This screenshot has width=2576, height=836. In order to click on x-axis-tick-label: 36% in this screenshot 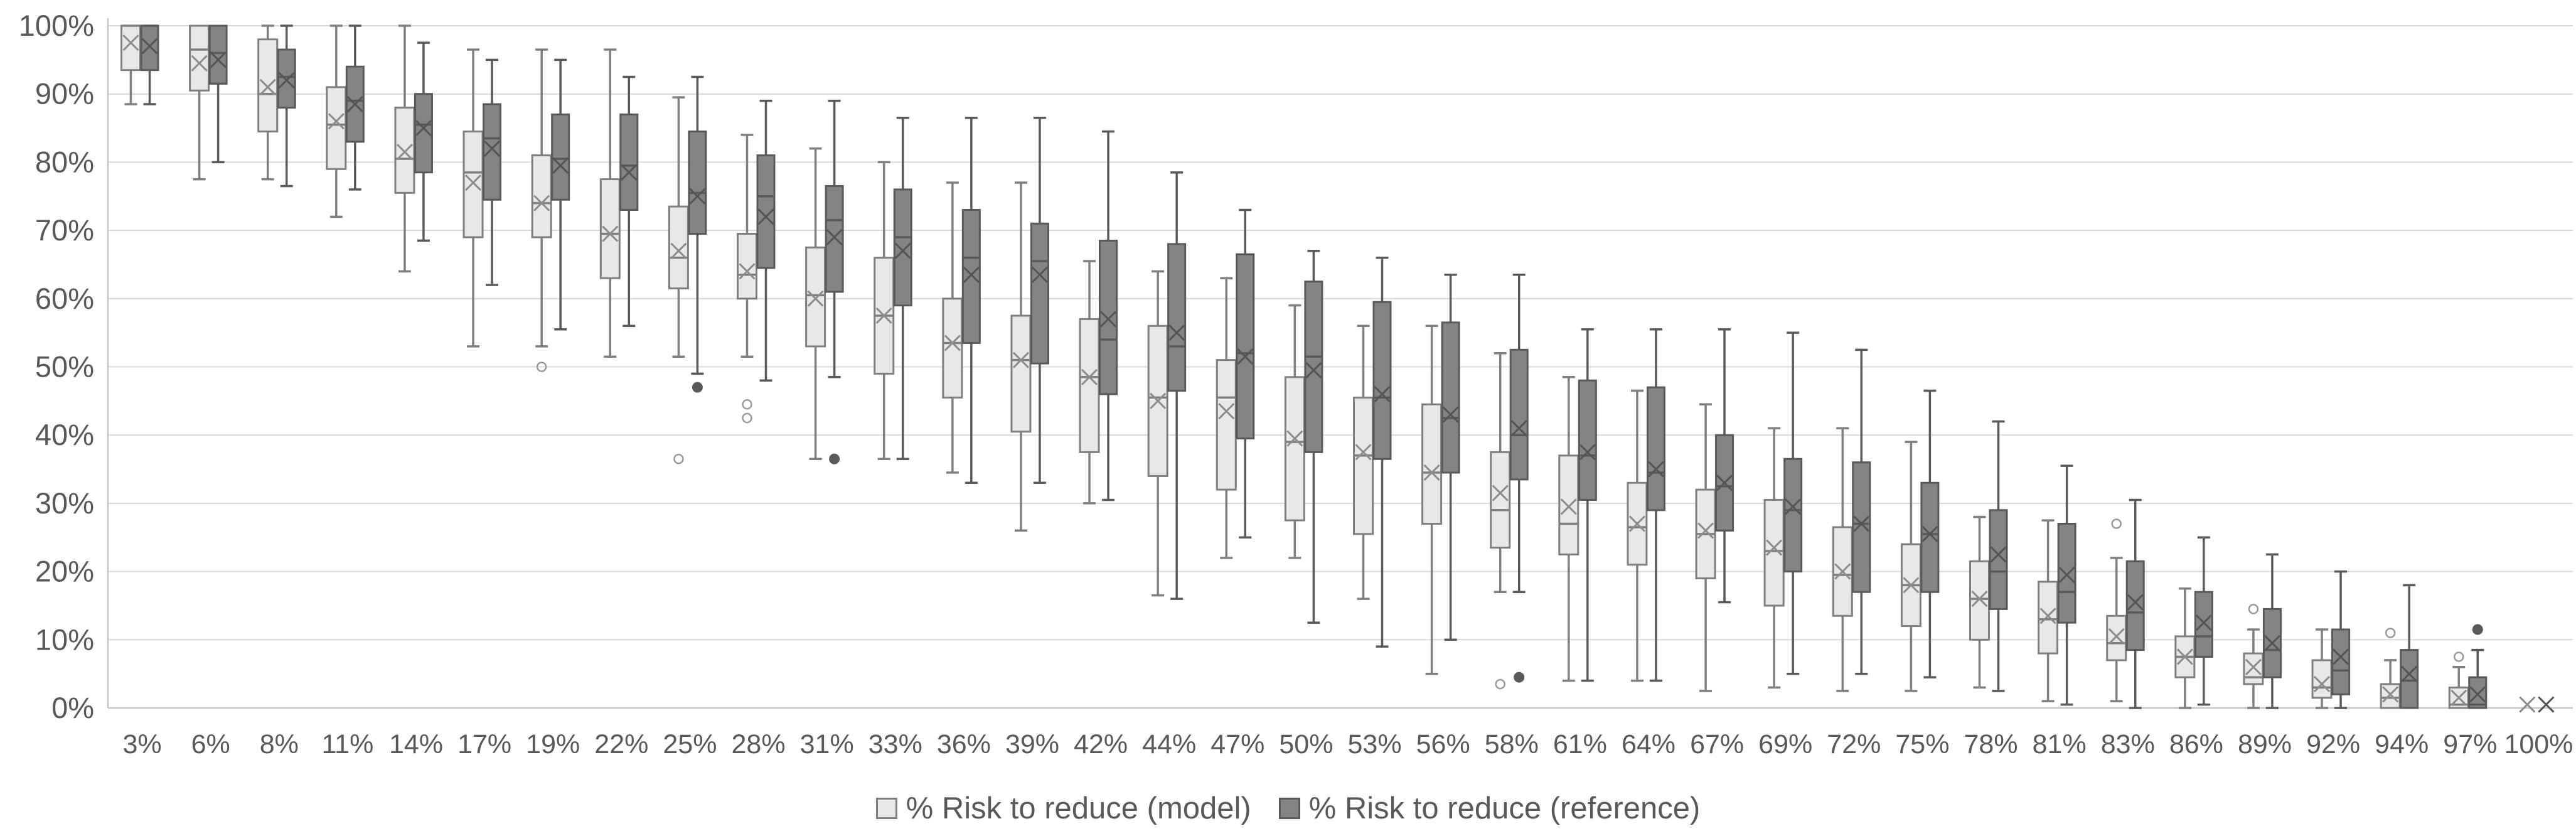, I will do `click(964, 744)`.